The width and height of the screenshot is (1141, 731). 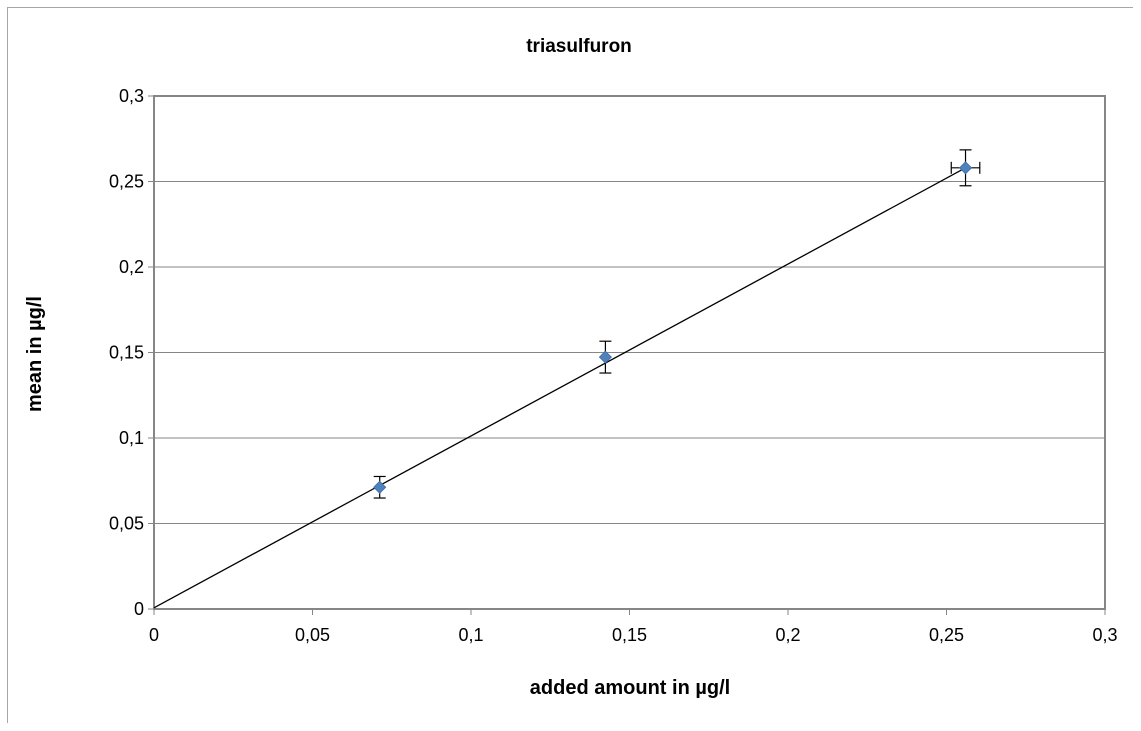 What do you see at coordinates (126, 524) in the screenshot?
I see `y-tick-label: 0,05` at bounding box center [126, 524].